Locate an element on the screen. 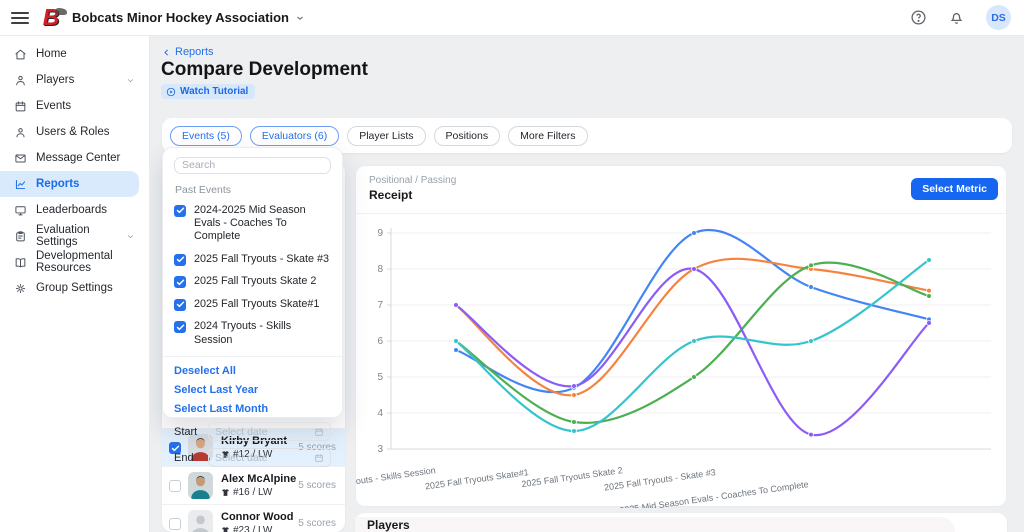 The width and height of the screenshot is (1024, 532). end-date-input: Select date is located at coordinates (269, 458).